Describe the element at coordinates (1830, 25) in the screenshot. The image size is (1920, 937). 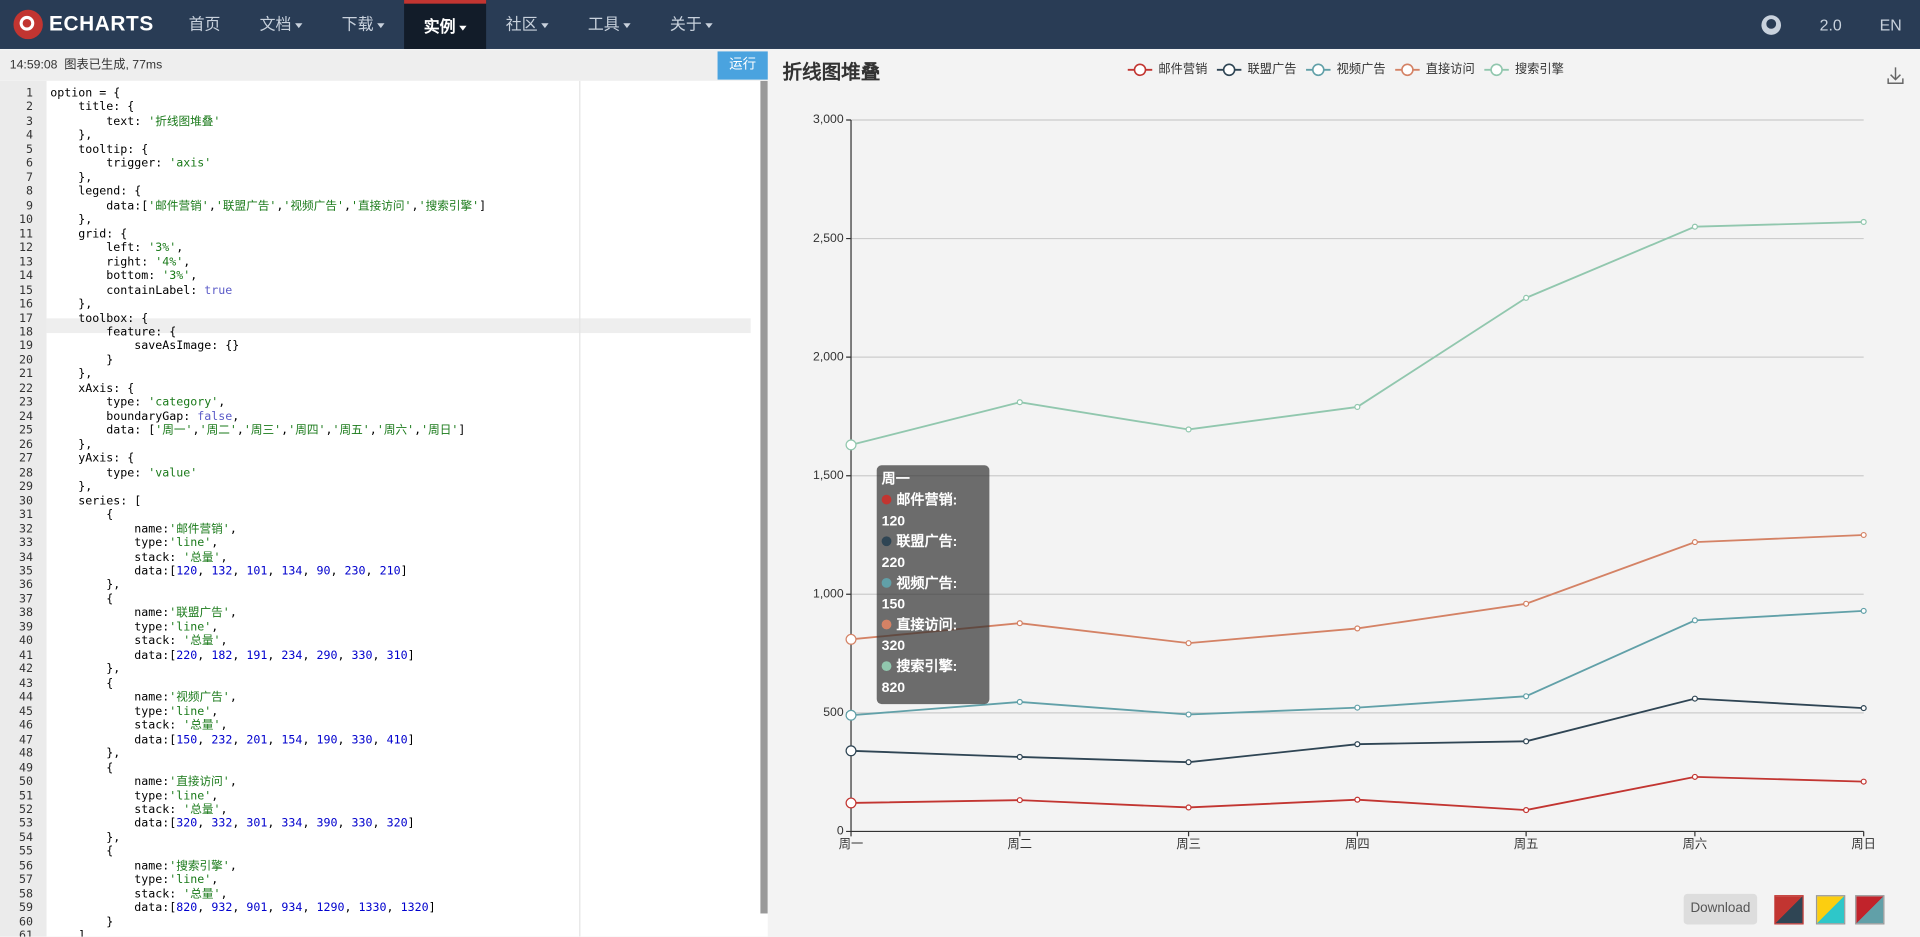
I see `version: 2.0` at that location.